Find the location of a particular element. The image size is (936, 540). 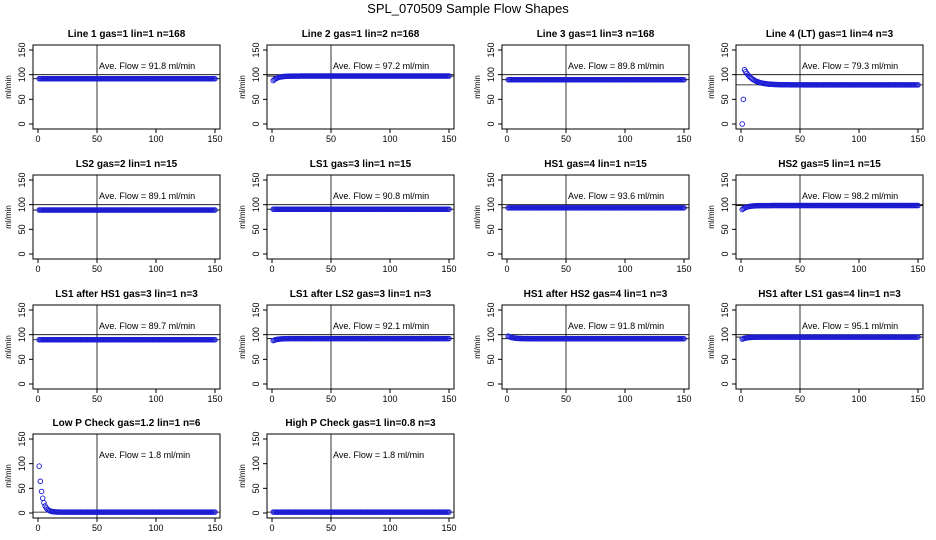

panel-title: Line 1 gas=1 lin=1 n=168 is located at coordinates (127, 34).